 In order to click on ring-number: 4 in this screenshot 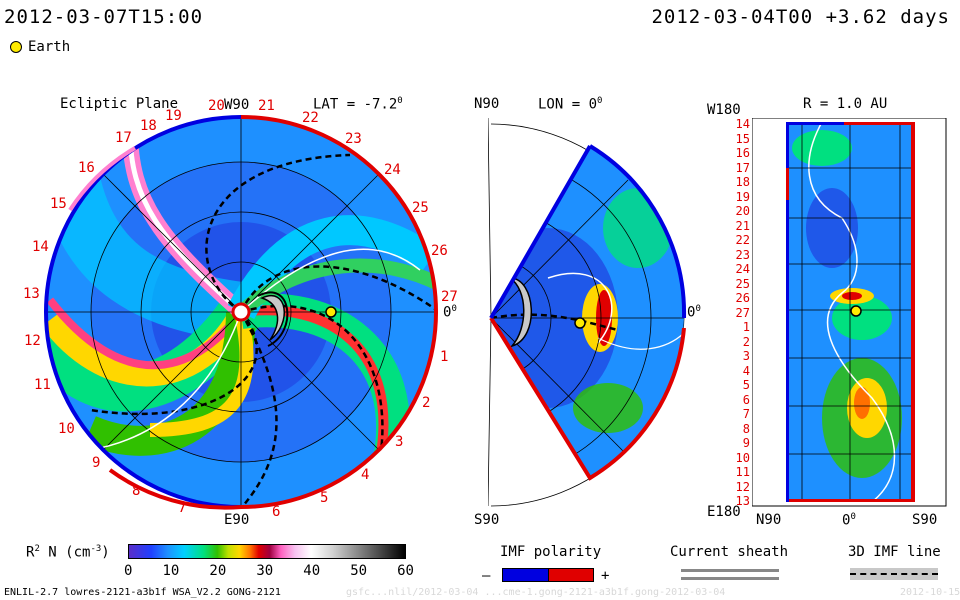, I will do `click(365, 475)`.